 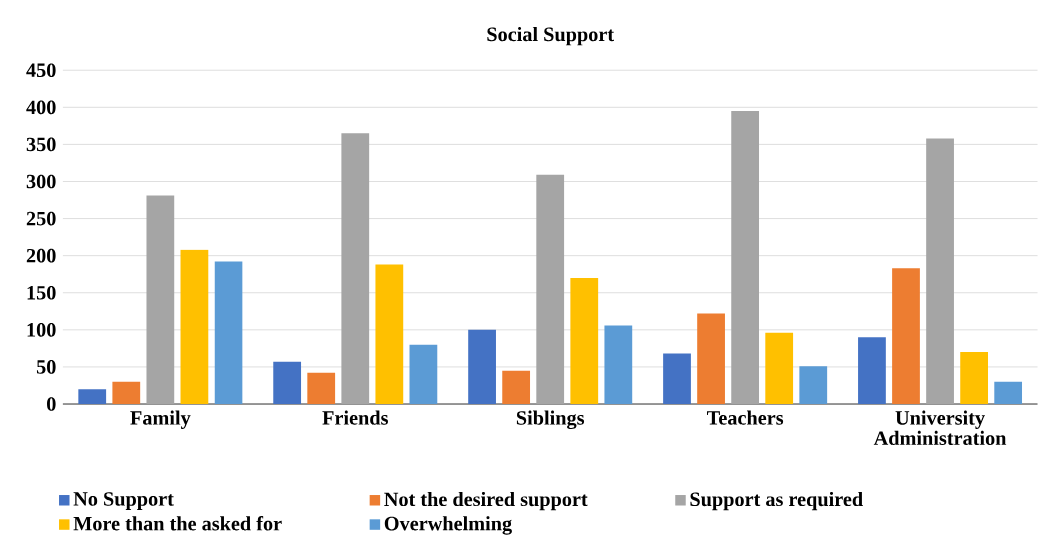 What do you see at coordinates (448, 525) in the screenshot?
I see `legend-label: Overwhelming` at bounding box center [448, 525].